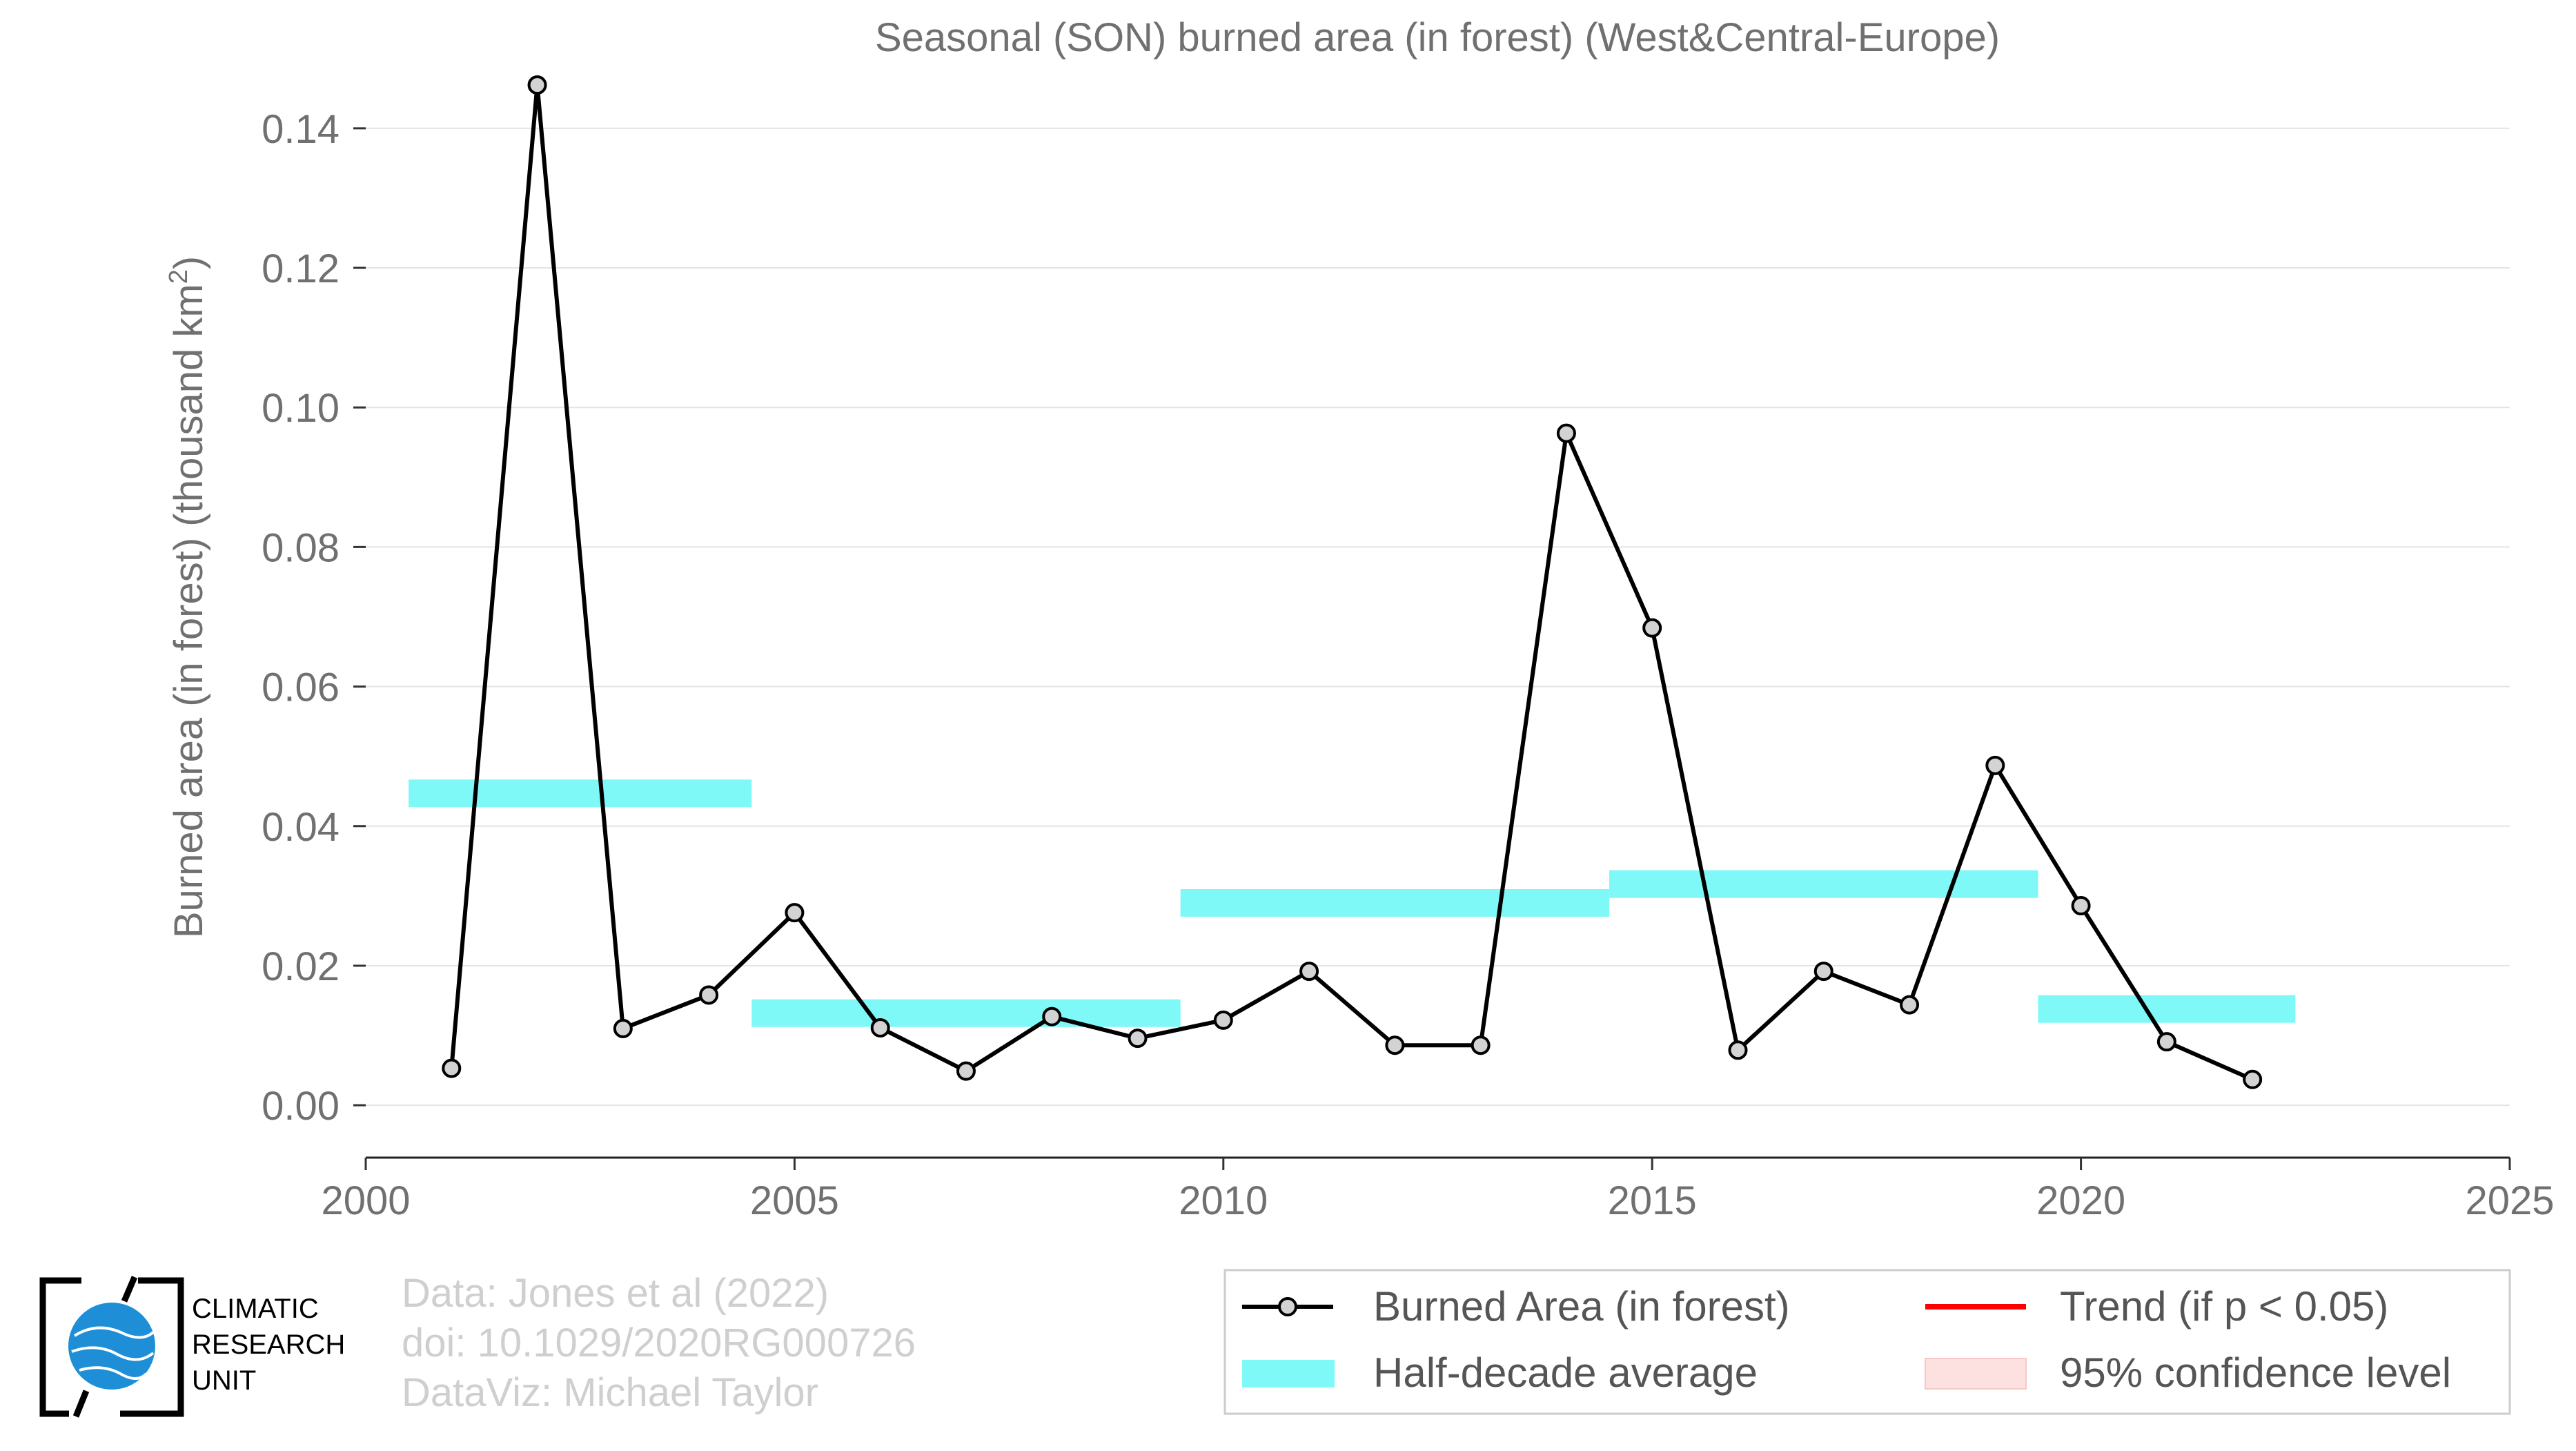  I want to click on logo-frame-right, so click(152, 1347).